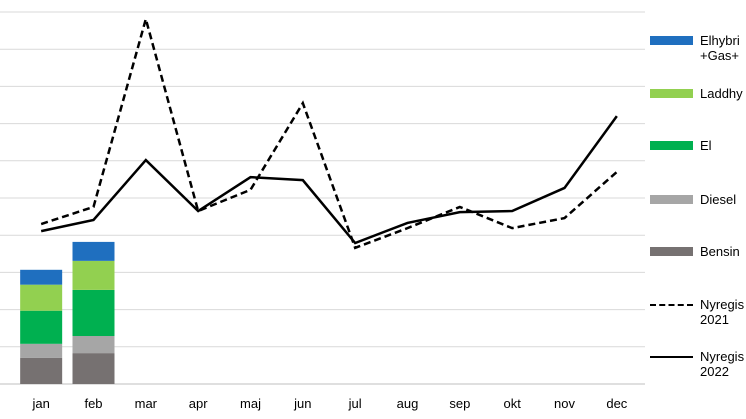 This screenshot has height=419, width=746. I want to click on legend-item: Bensin, so click(695, 251).